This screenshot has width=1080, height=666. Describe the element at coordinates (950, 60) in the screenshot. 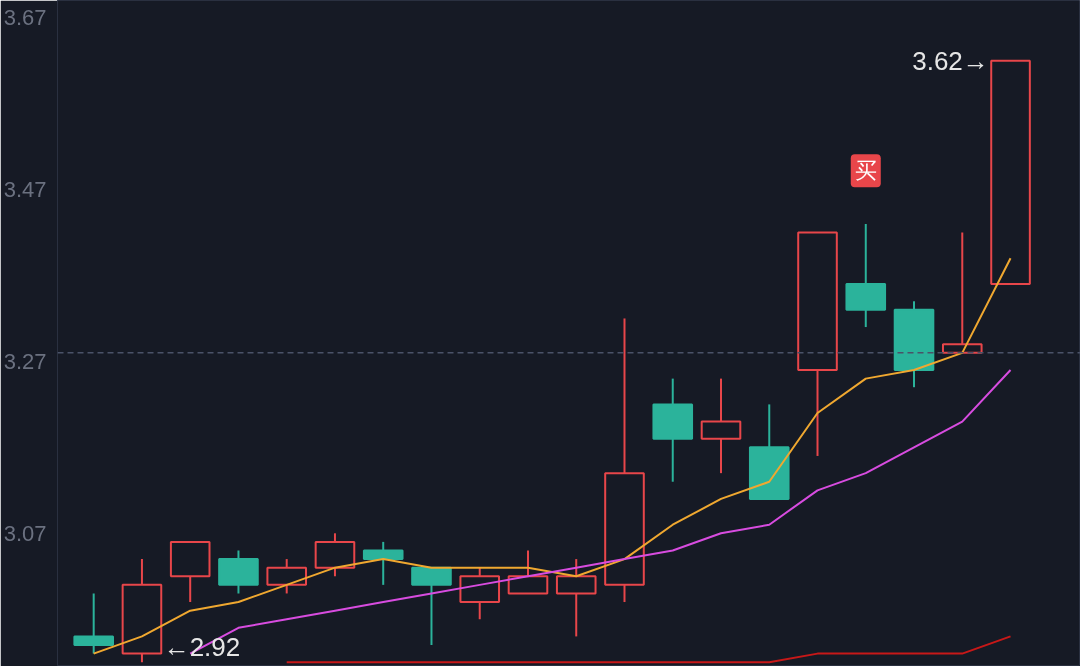

I see `annotation: 3.62→` at that location.